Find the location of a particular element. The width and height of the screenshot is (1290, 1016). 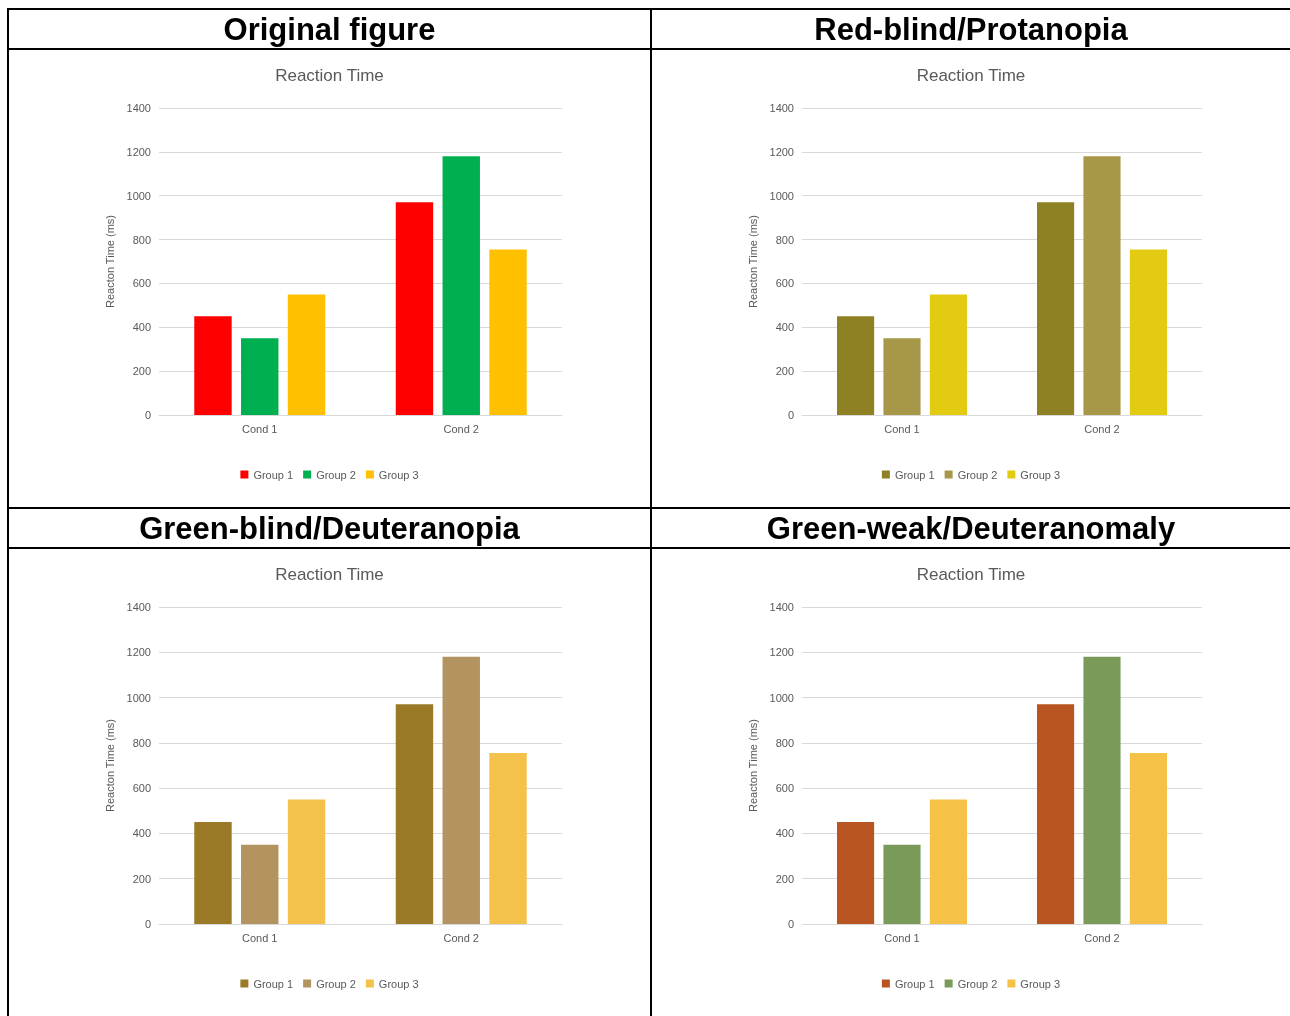

chart-title: Original figure is located at coordinates (329, 30).